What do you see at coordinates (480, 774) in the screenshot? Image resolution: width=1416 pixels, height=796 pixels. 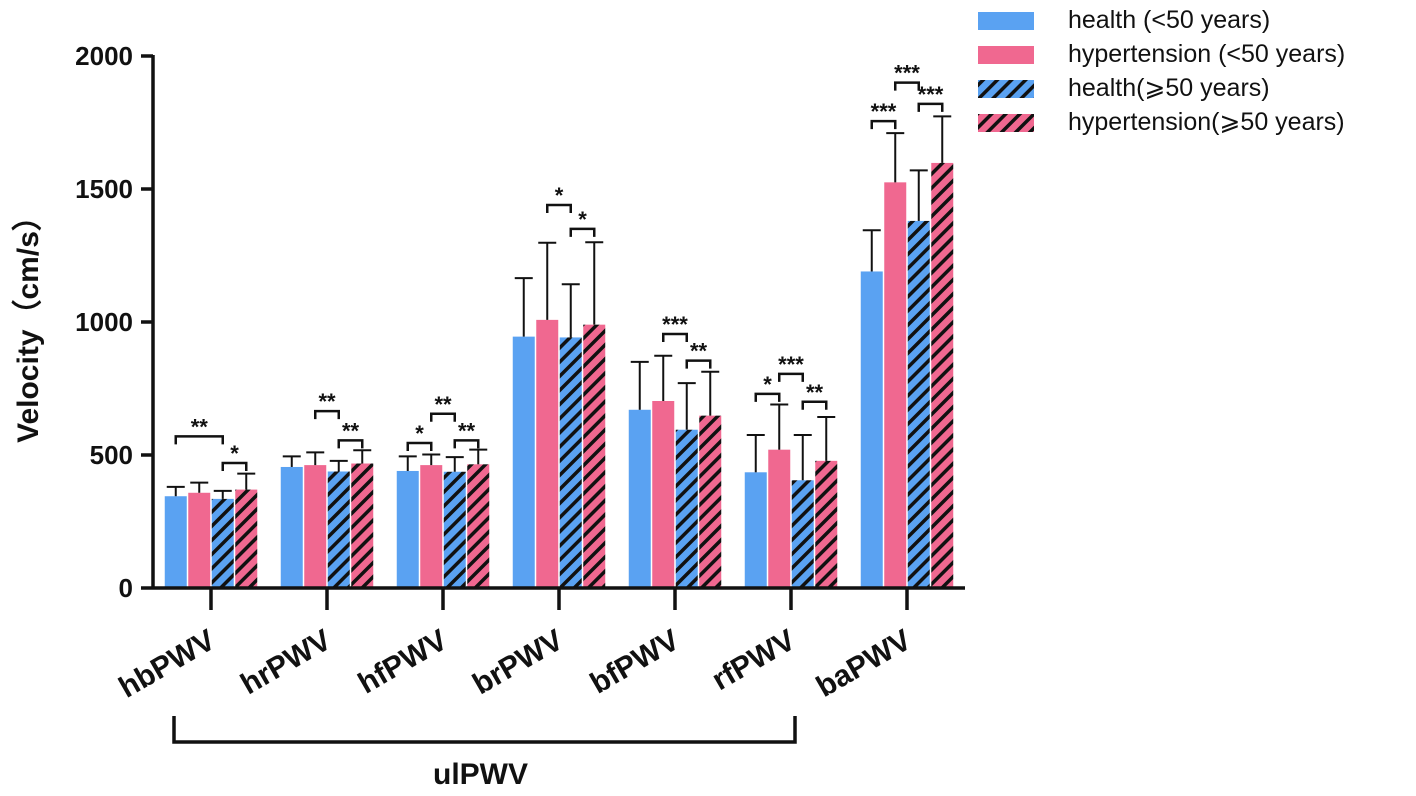 I see `group-bracket-label: ulPWV` at bounding box center [480, 774].